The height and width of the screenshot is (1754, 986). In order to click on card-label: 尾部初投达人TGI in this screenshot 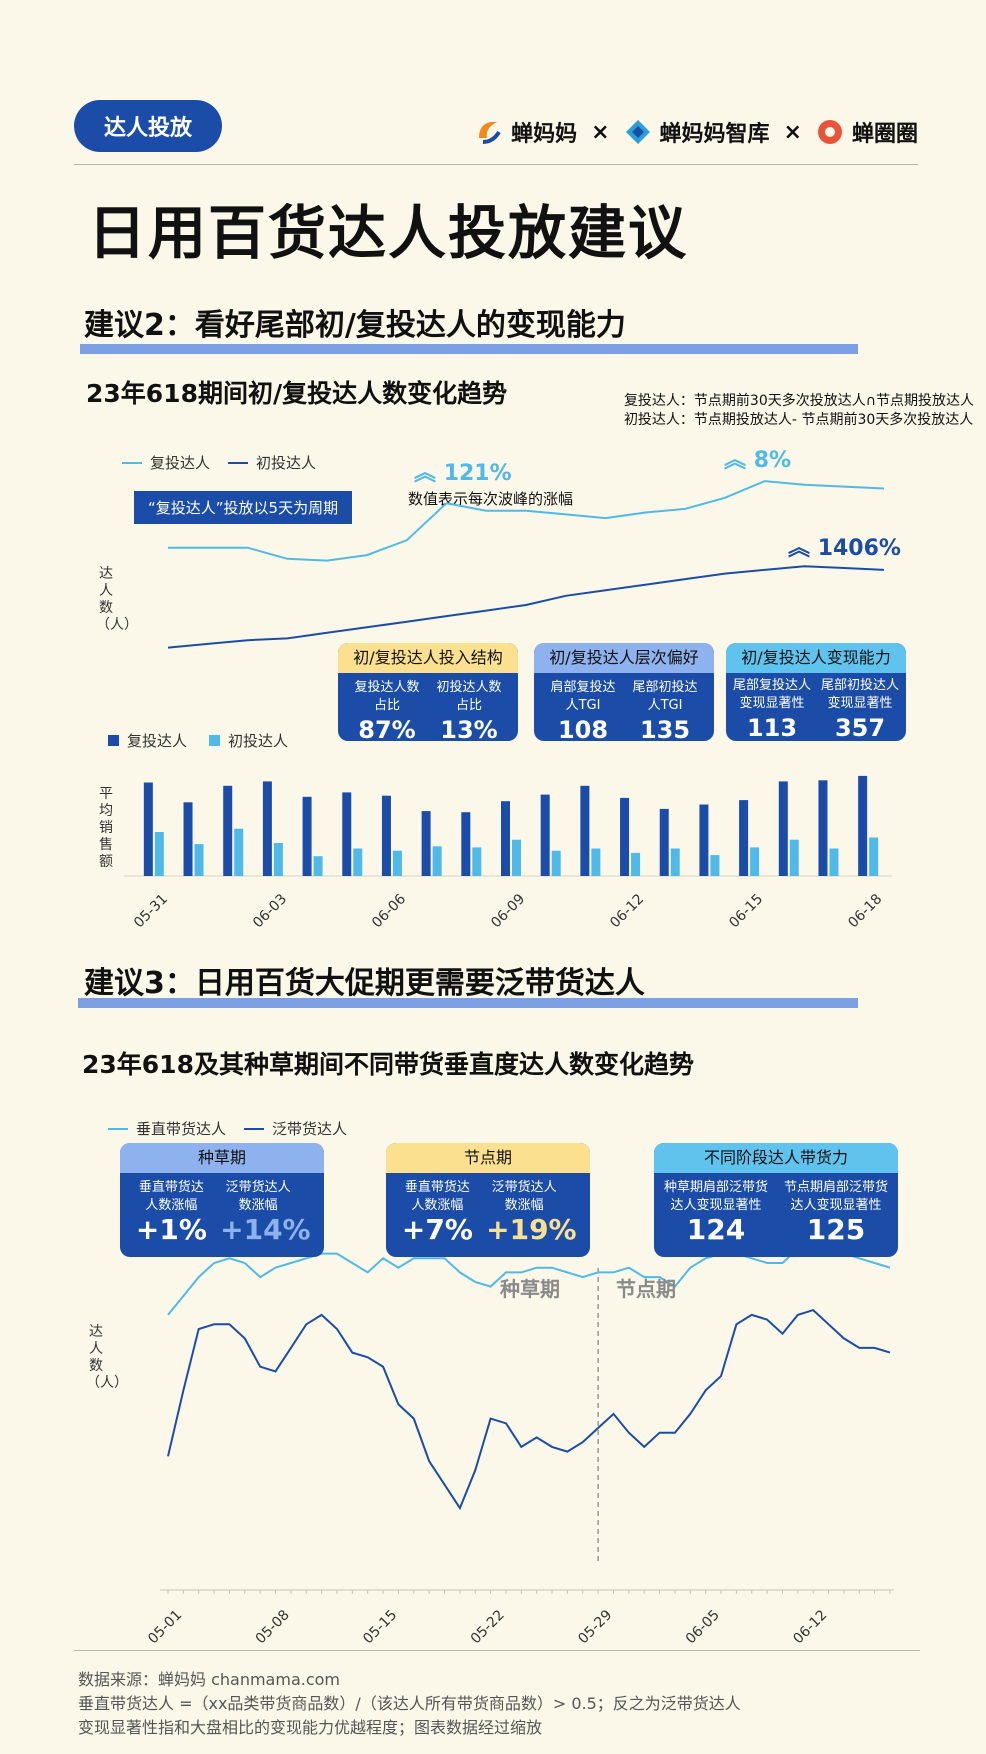, I will do `click(665, 696)`.